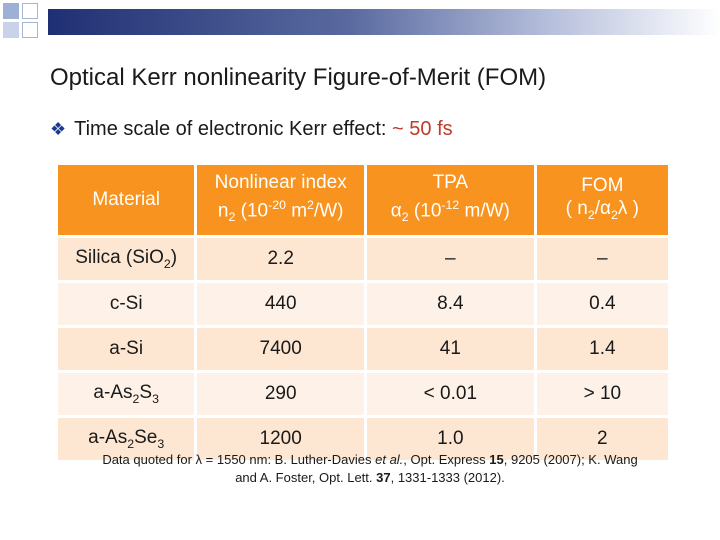 This screenshot has width=720, height=540. What do you see at coordinates (422, 129) in the screenshot?
I see `bullet-value: ~ 50 fs` at bounding box center [422, 129].